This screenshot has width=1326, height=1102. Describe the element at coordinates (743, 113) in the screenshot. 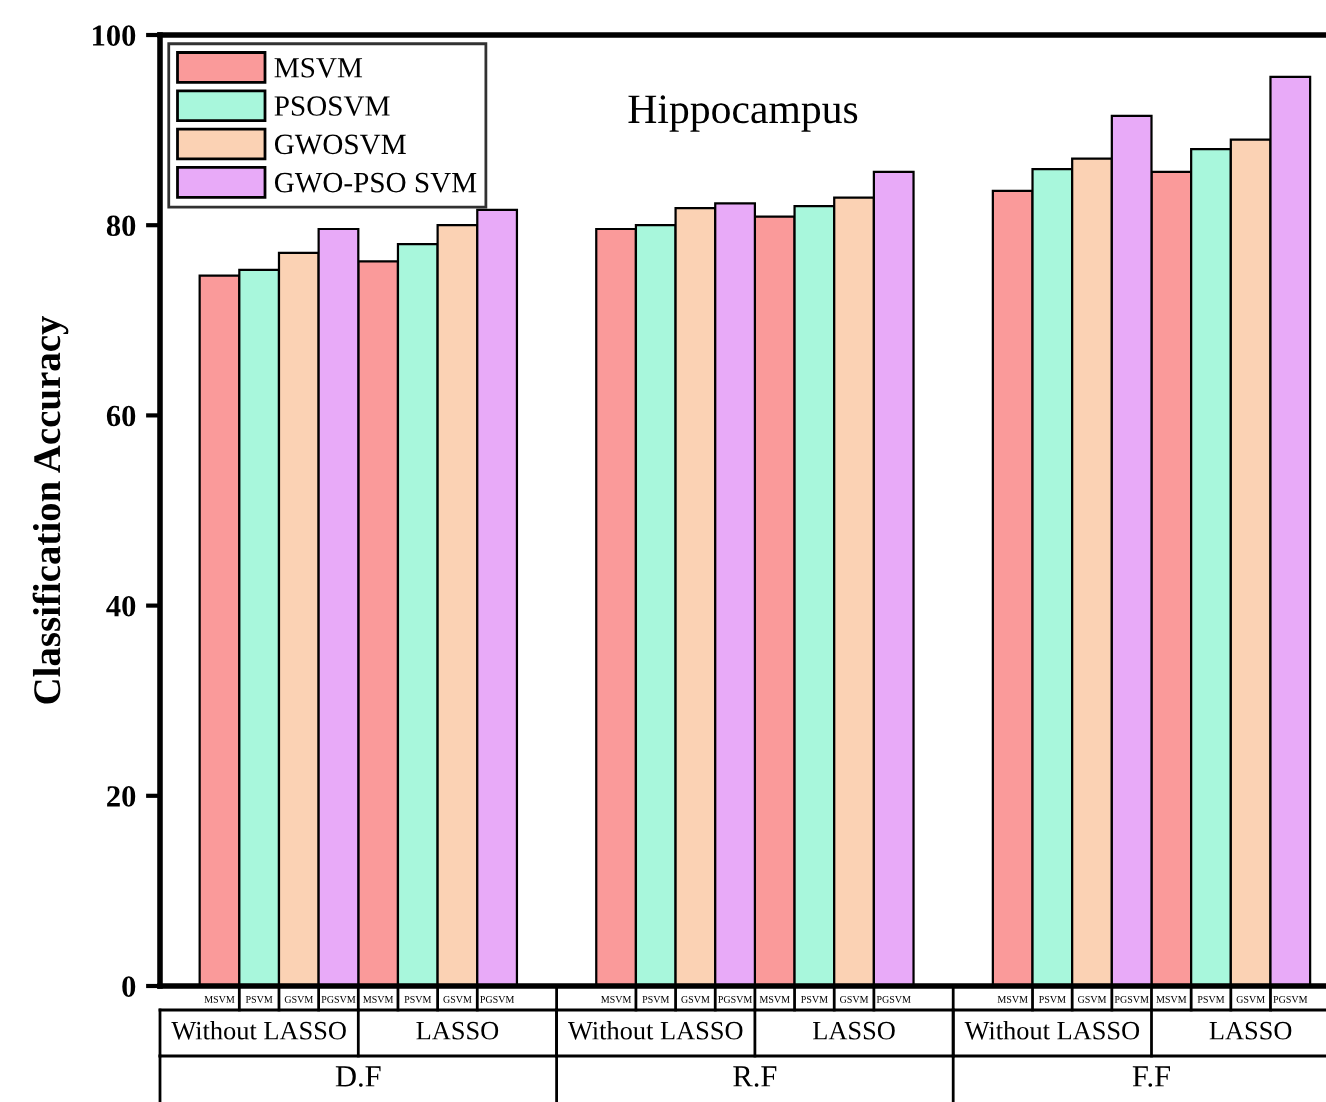

I see `text: Hippocampus` at that location.